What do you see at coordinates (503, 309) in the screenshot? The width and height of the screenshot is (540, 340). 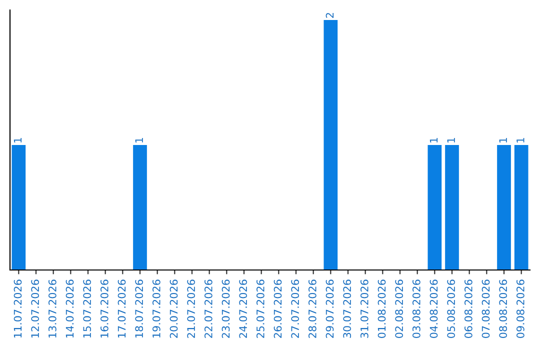 I see `x-tick-label: 08.08.2026` at bounding box center [503, 309].